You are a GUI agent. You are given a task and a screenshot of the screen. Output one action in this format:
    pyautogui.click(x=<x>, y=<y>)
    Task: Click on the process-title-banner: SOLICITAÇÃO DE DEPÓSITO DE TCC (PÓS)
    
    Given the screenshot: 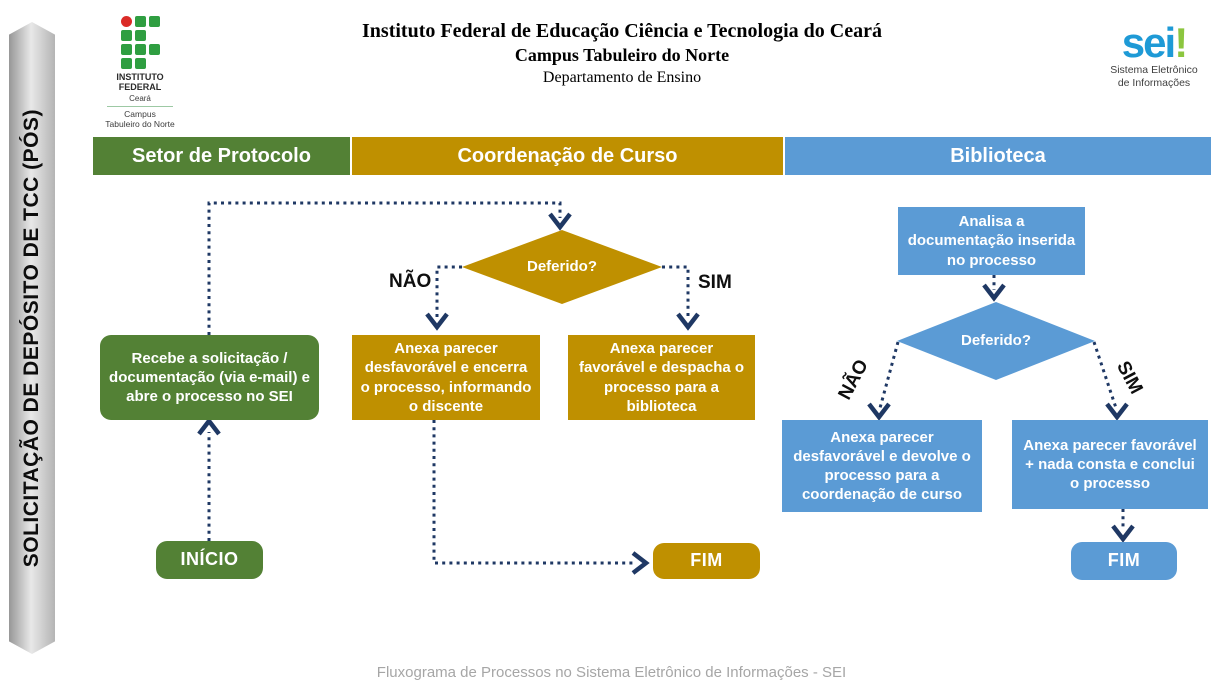 What is the action you would take?
    pyautogui.click(x=32, y=338)
    